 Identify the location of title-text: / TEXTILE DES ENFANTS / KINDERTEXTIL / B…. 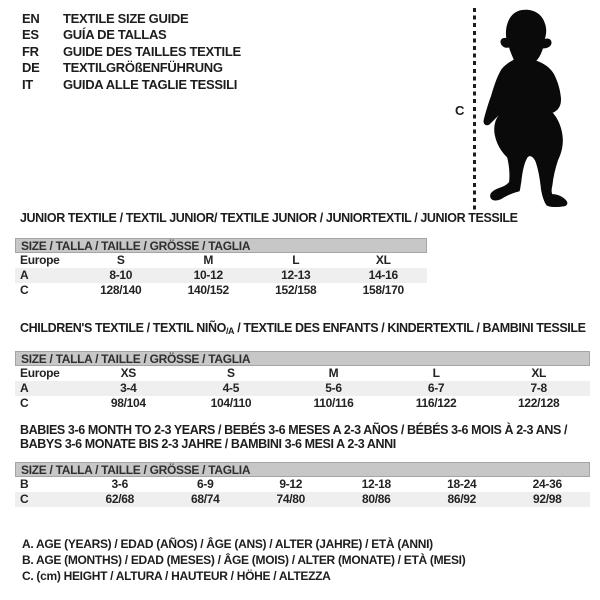
(410, 328).